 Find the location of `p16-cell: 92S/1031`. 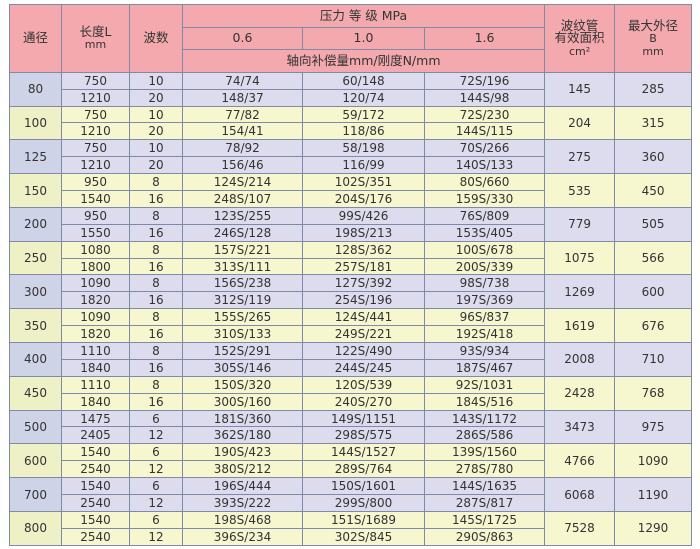

p16-cell: 92S/1031 is located at coordinates (484, 384).